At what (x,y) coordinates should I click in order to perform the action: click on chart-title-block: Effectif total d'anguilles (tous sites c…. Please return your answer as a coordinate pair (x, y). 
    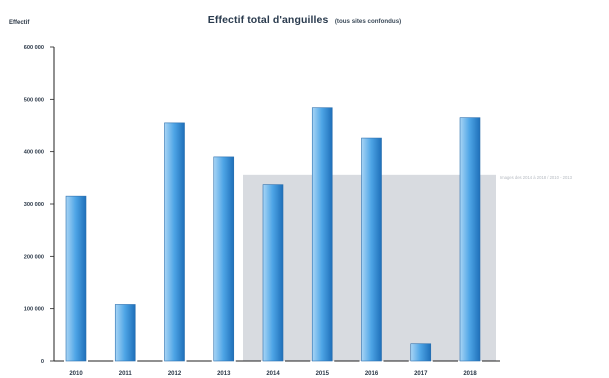
    Looking at the image, I should click on (304, 19).